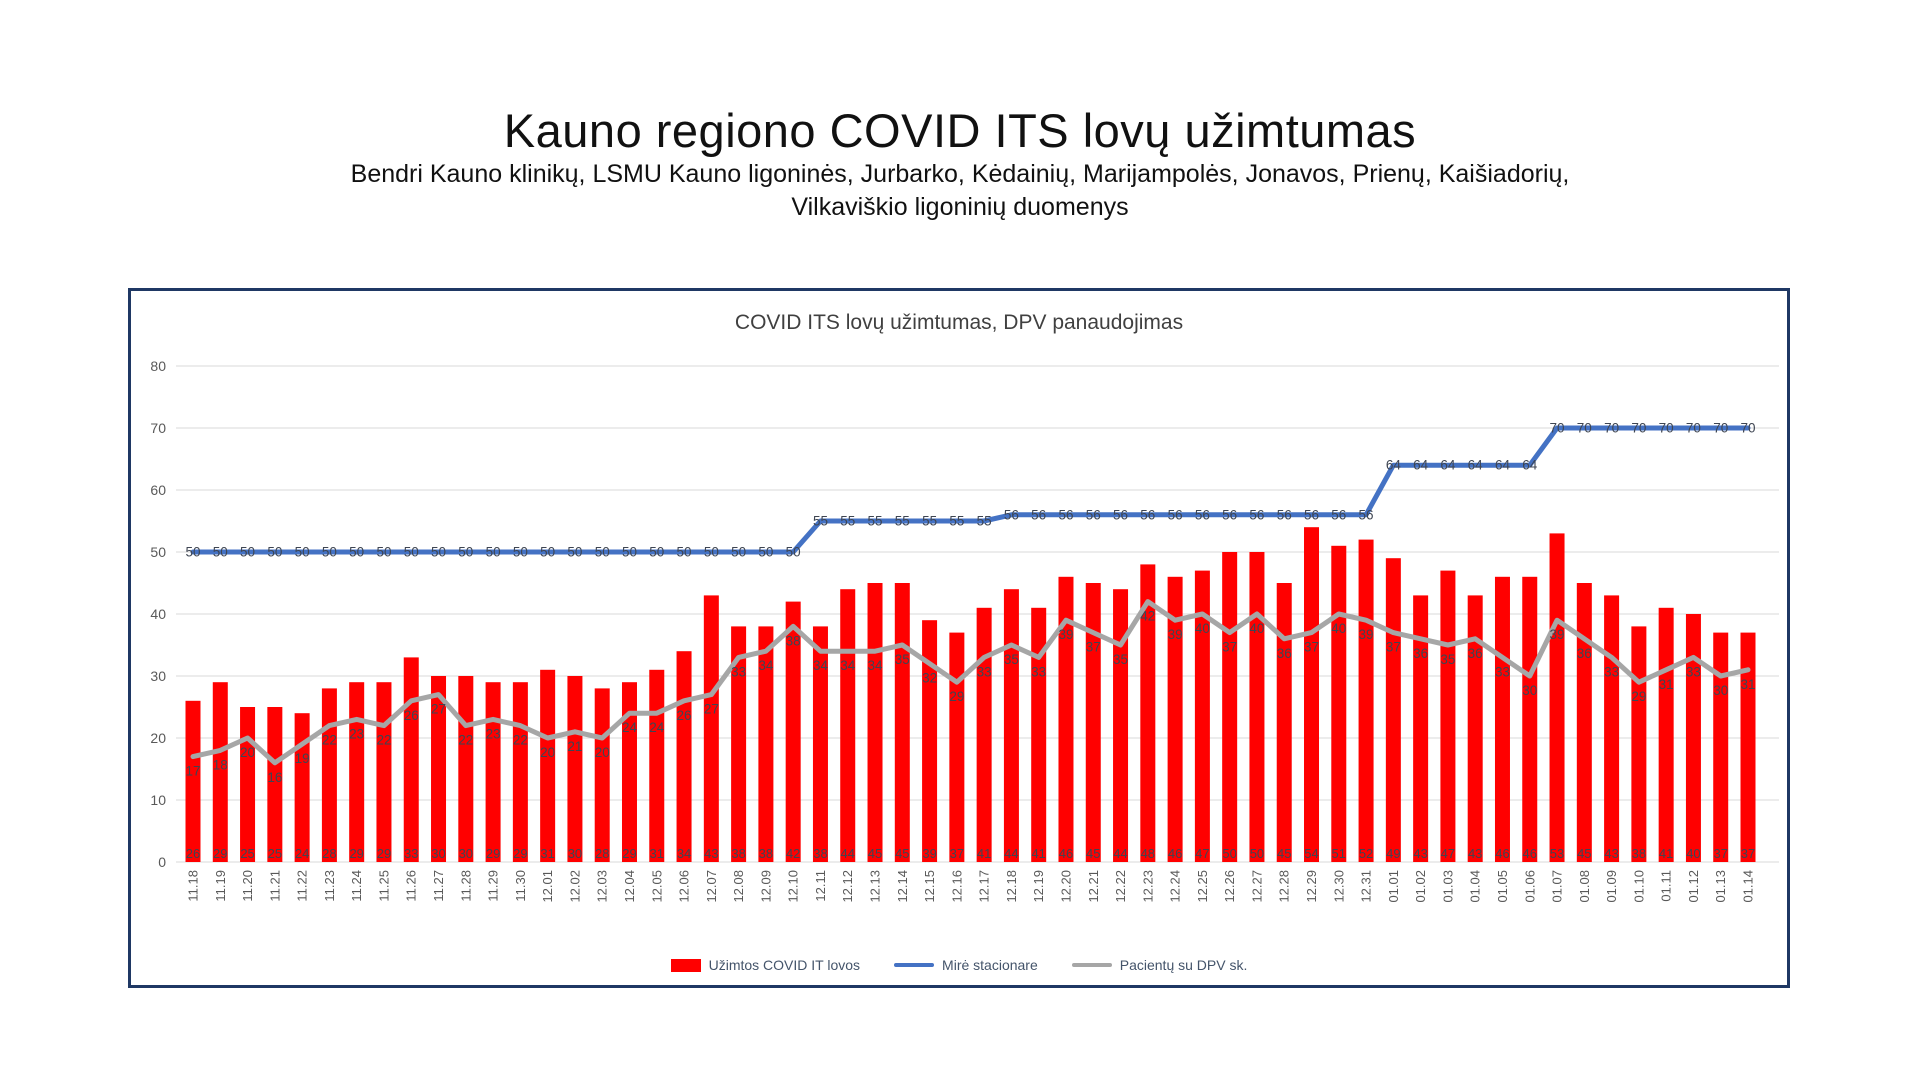  What do you see at coordinates (1666, 853) in the screenshot?
I see `bar-value-label: 41` at bounding box center [1666, 853].